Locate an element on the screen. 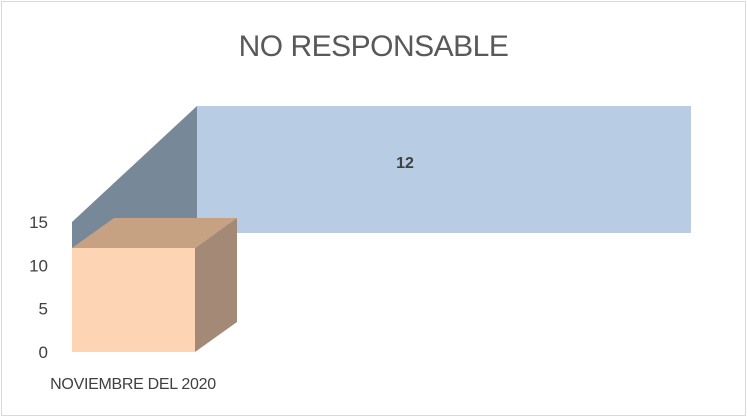 This screenshot has height=417, width=747. y-tick-label: 0 is located at coordinates (43, 352).